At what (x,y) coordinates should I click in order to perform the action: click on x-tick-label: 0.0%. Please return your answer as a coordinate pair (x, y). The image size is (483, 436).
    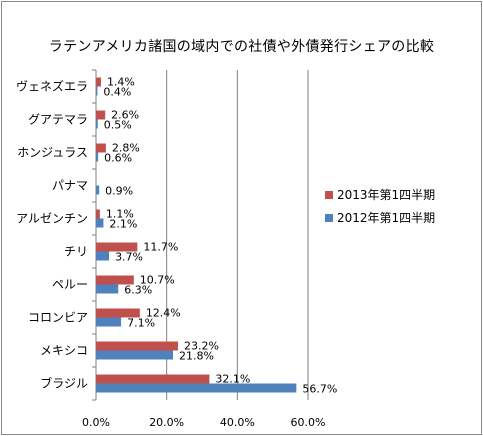
    Looking at the image, I should click on (96, 422).